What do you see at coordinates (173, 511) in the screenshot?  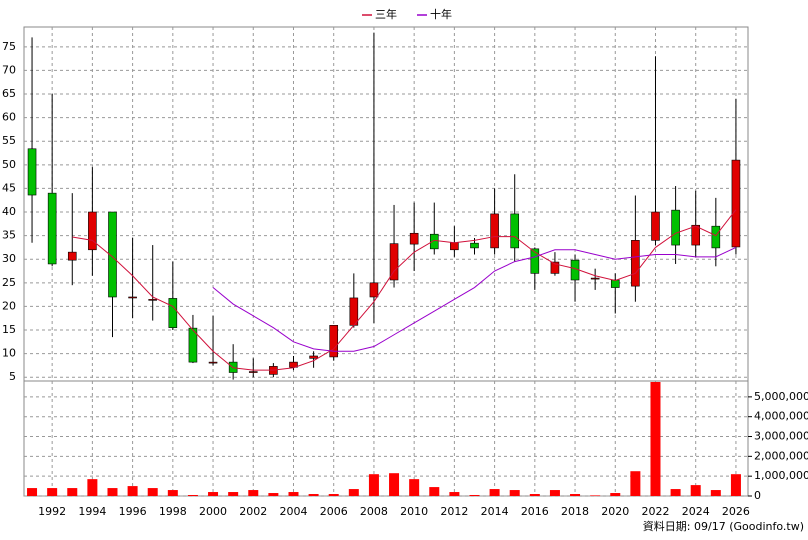 I see `x-tick-label: 1998` at bounding box center [173, 511].